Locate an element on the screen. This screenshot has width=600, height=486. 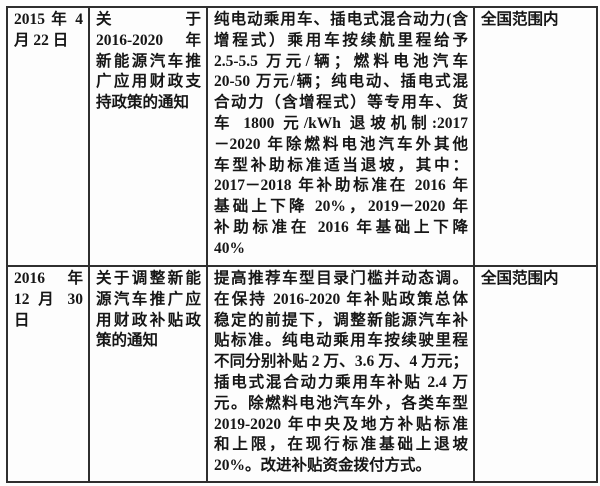
text-line: 在保持 2016-2020 年补贴政策总体 is located at coordinates (341, 299).